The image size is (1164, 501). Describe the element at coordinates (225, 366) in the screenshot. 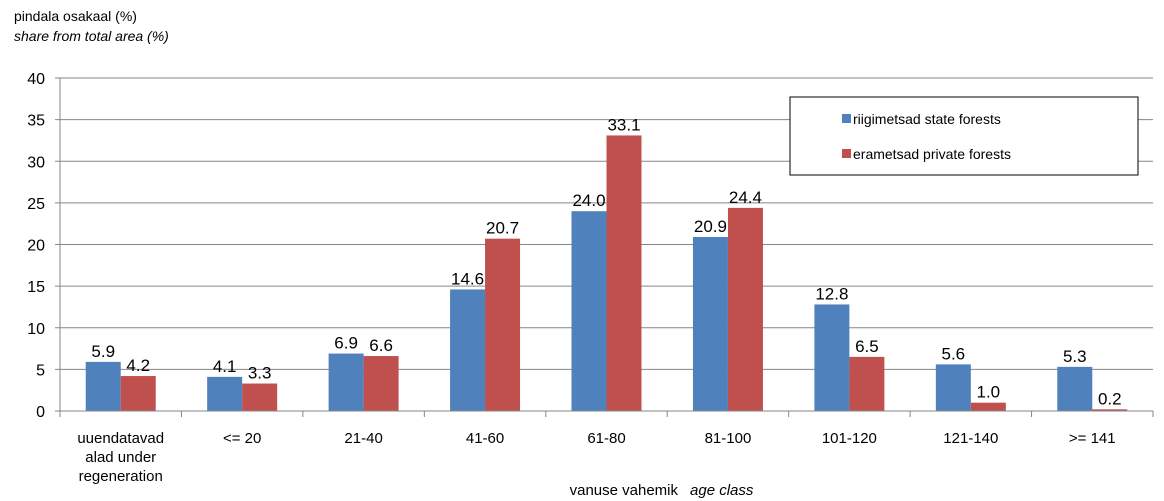

I see `data-label: 4.1` at that location.